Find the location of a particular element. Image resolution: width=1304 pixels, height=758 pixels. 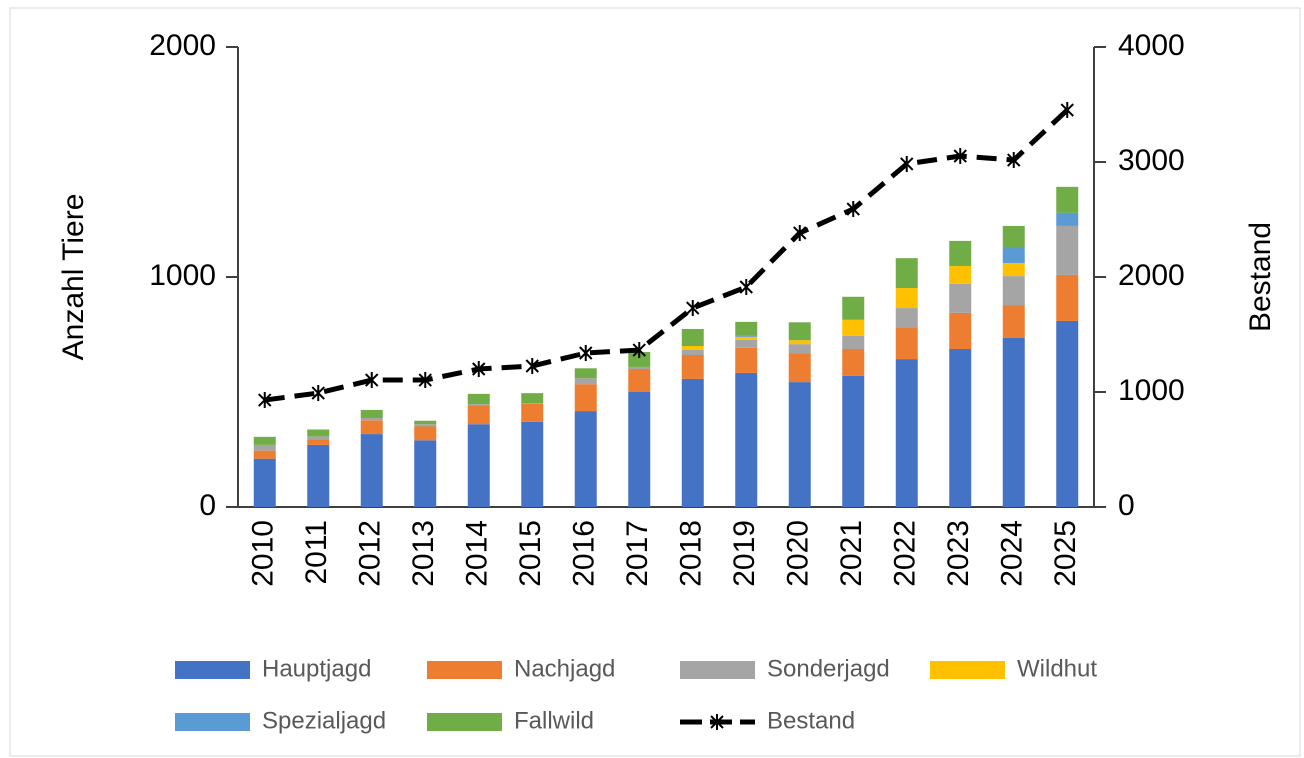

y2-tick-label: 0 is located at coordinates (1126, 505).